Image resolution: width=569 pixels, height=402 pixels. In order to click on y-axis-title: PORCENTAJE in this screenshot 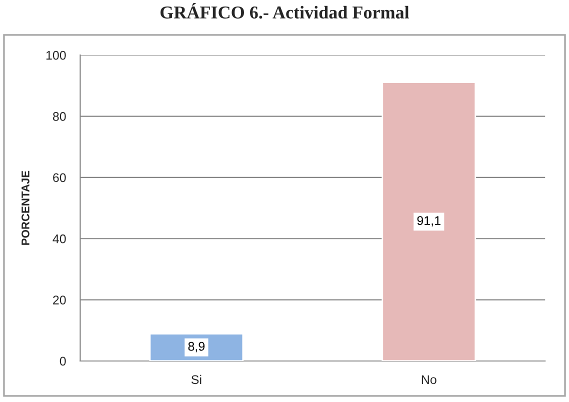, I will do `click(26, 207)`.